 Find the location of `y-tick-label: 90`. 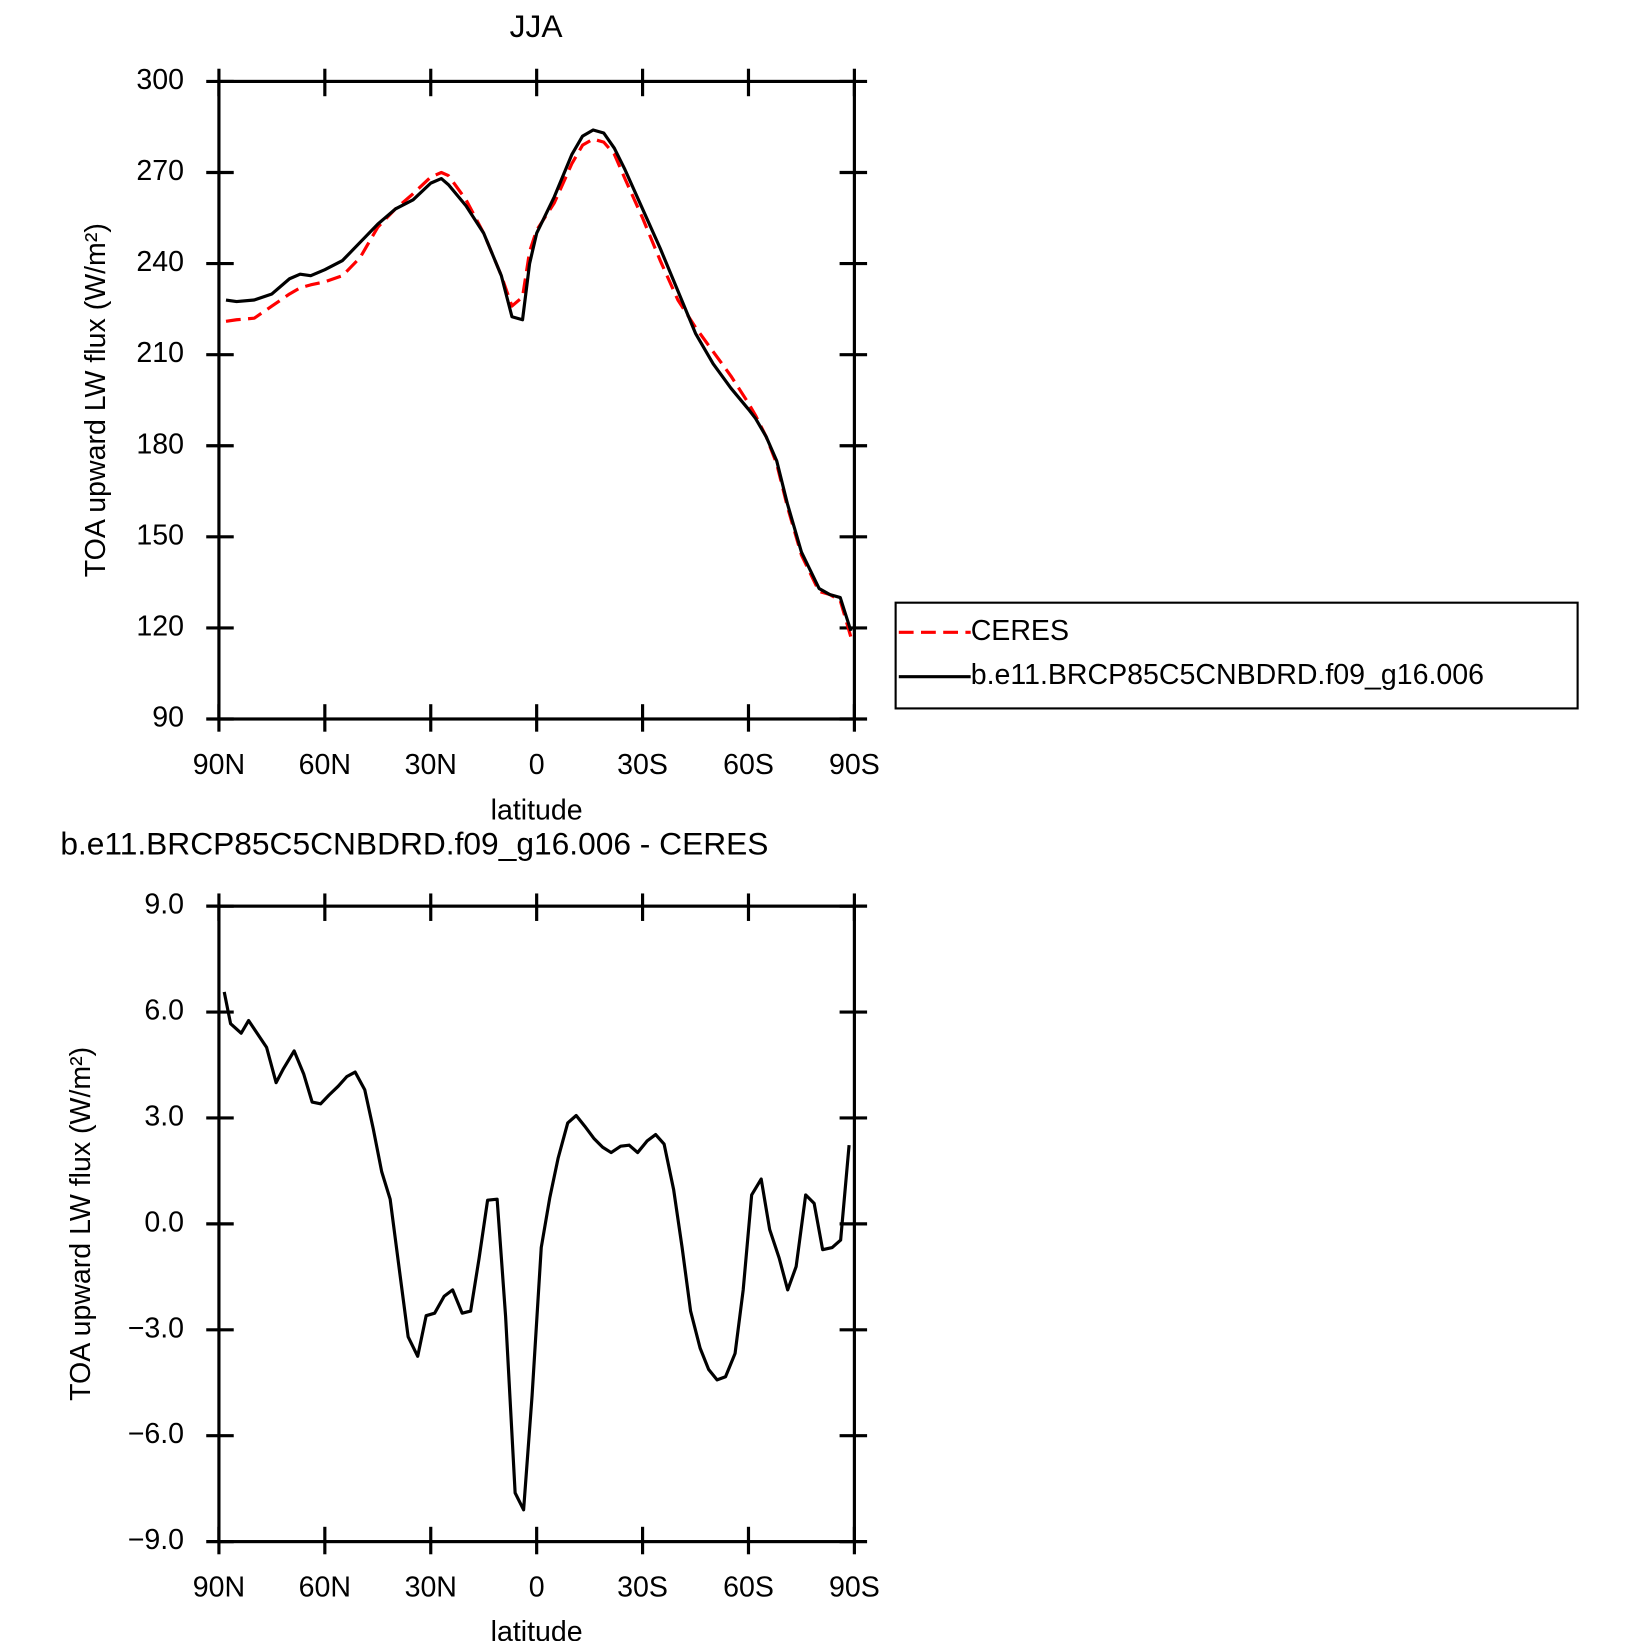

y-tick-label: 90 is located at coordinates (168, 718).